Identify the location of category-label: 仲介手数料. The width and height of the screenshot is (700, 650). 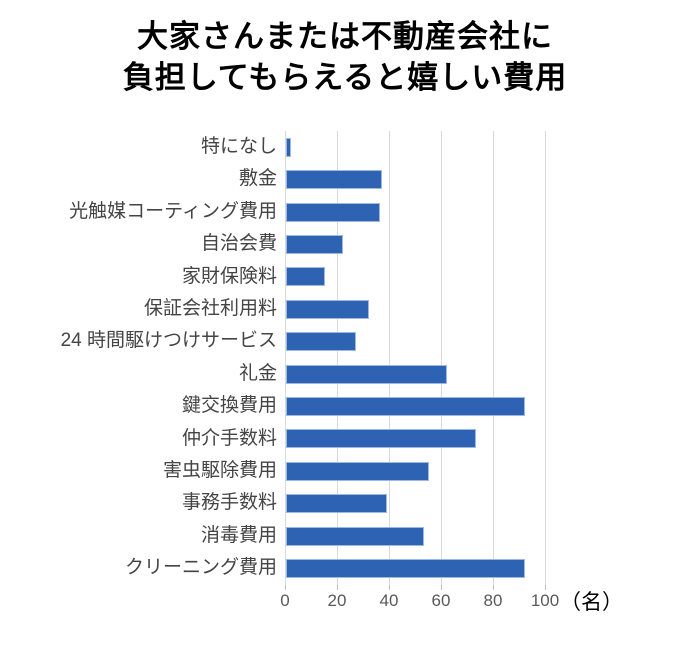
(229, 438).